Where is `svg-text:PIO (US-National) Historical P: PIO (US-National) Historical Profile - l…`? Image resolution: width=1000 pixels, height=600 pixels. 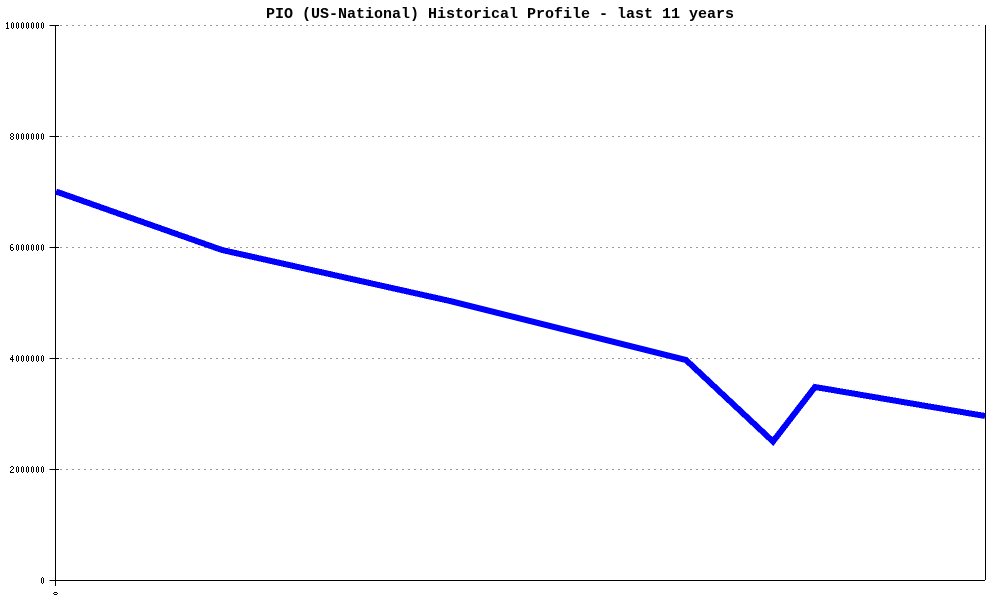
svg-text:PIO (US-National) Historical P: PIO (US-National) Historical Profile - l… is located at coordinates (500, 14).